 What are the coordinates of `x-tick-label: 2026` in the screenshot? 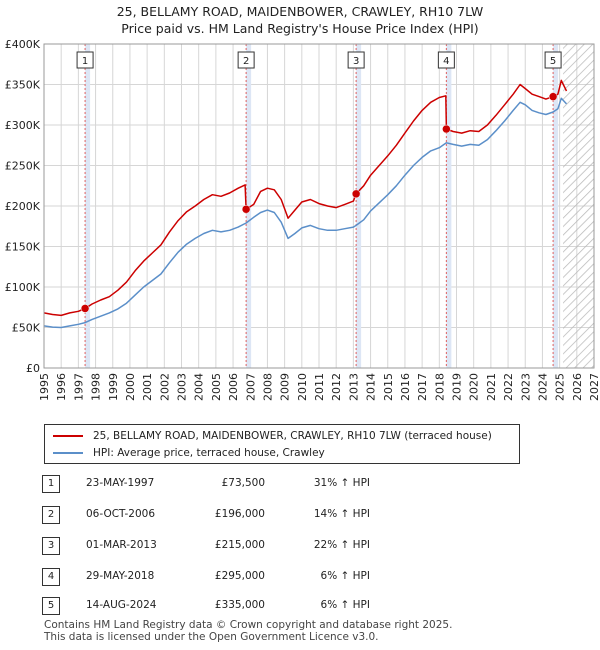 It's located at (577, 387).